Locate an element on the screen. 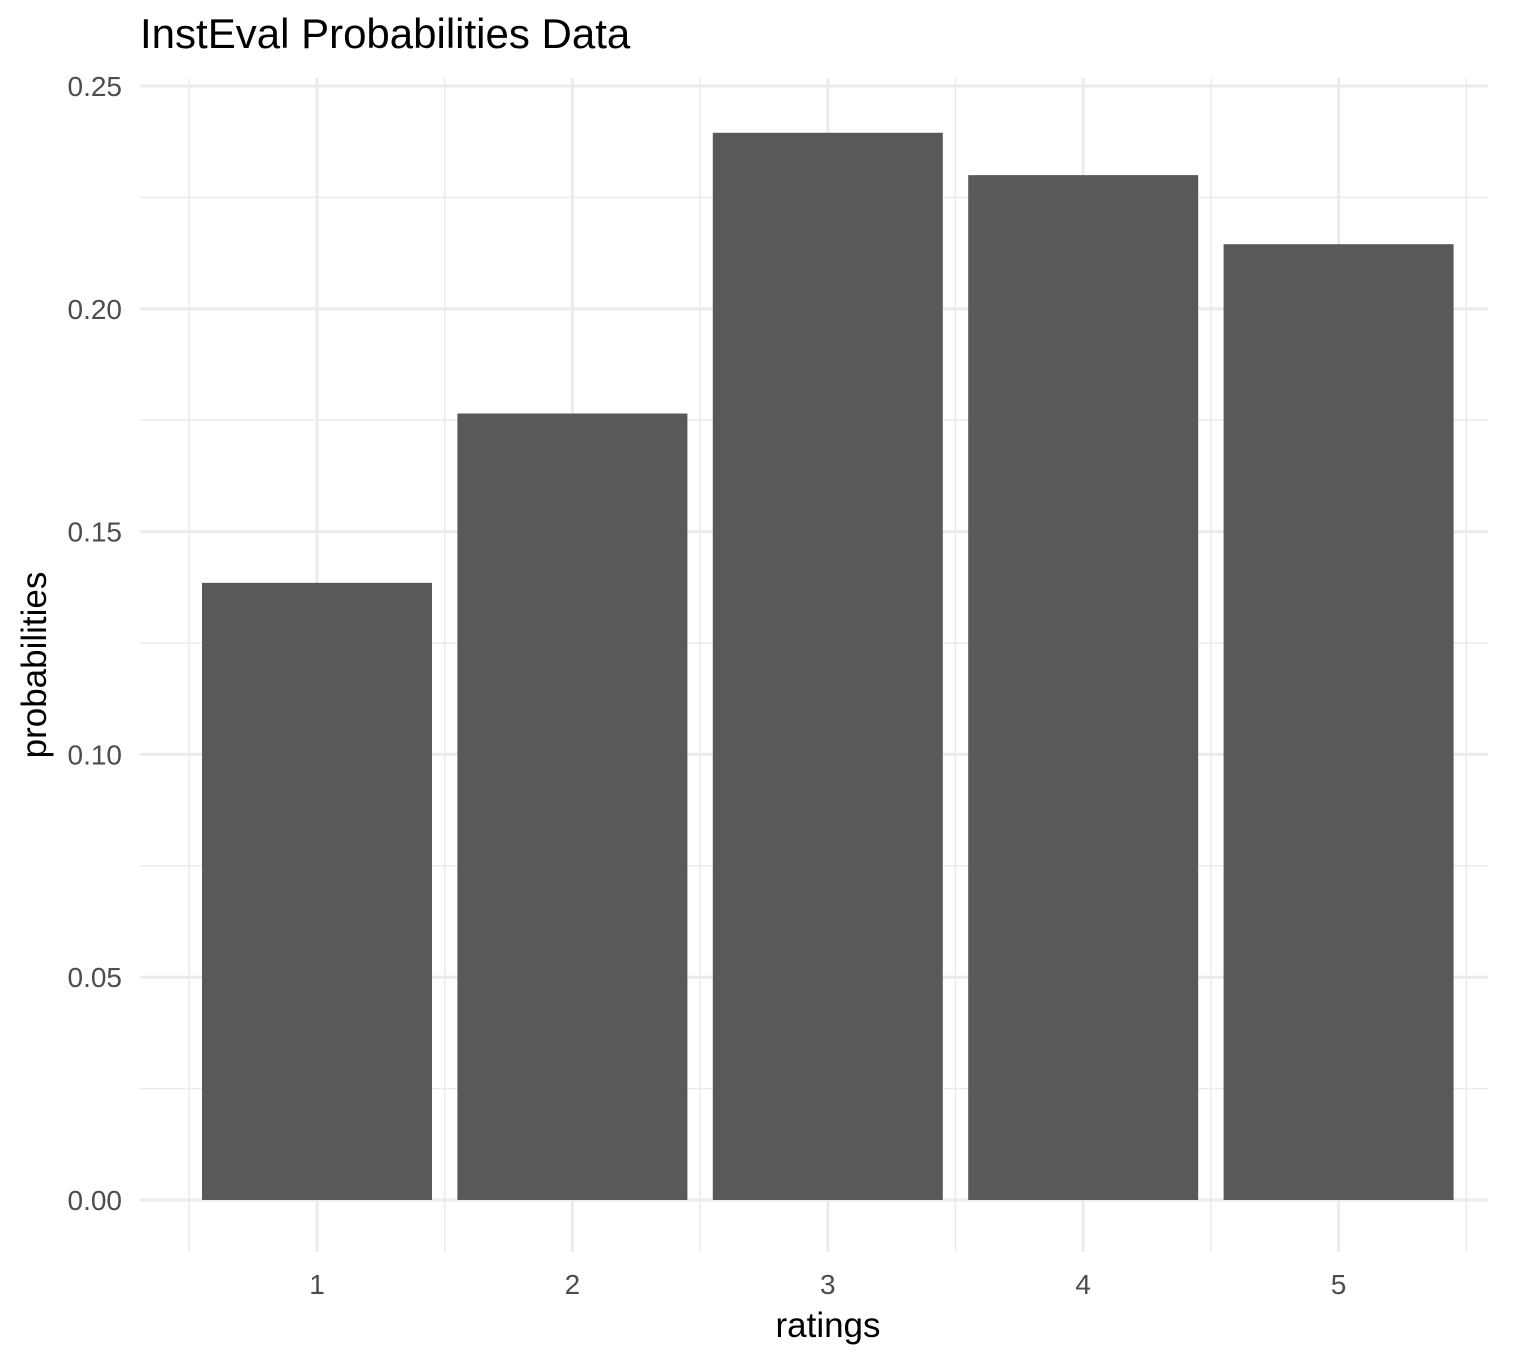 This screenshot has width=1536, height=1362. x-tick-label: 2 is located at coordinates (573, 1284).